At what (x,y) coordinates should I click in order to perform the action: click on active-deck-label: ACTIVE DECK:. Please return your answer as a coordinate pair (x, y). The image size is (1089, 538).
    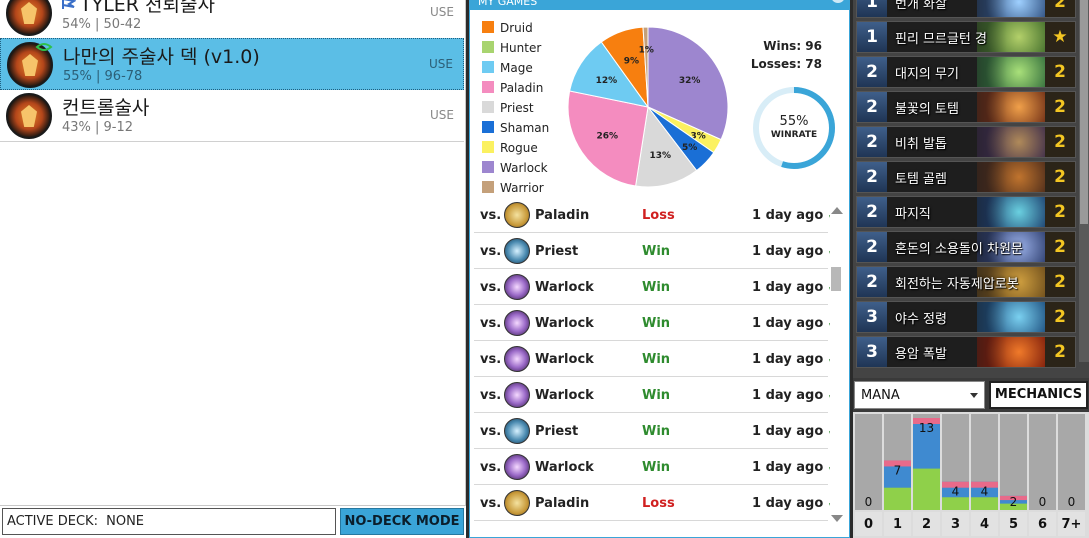
    Looking at the image, I should click on (52, 521).